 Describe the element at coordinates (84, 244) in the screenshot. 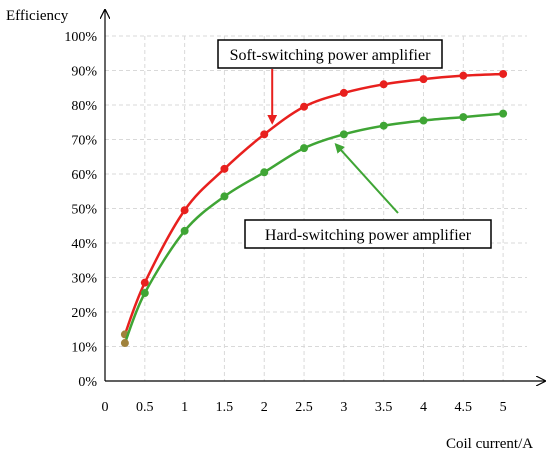

I see `y-tick-label: 40%` at that location.